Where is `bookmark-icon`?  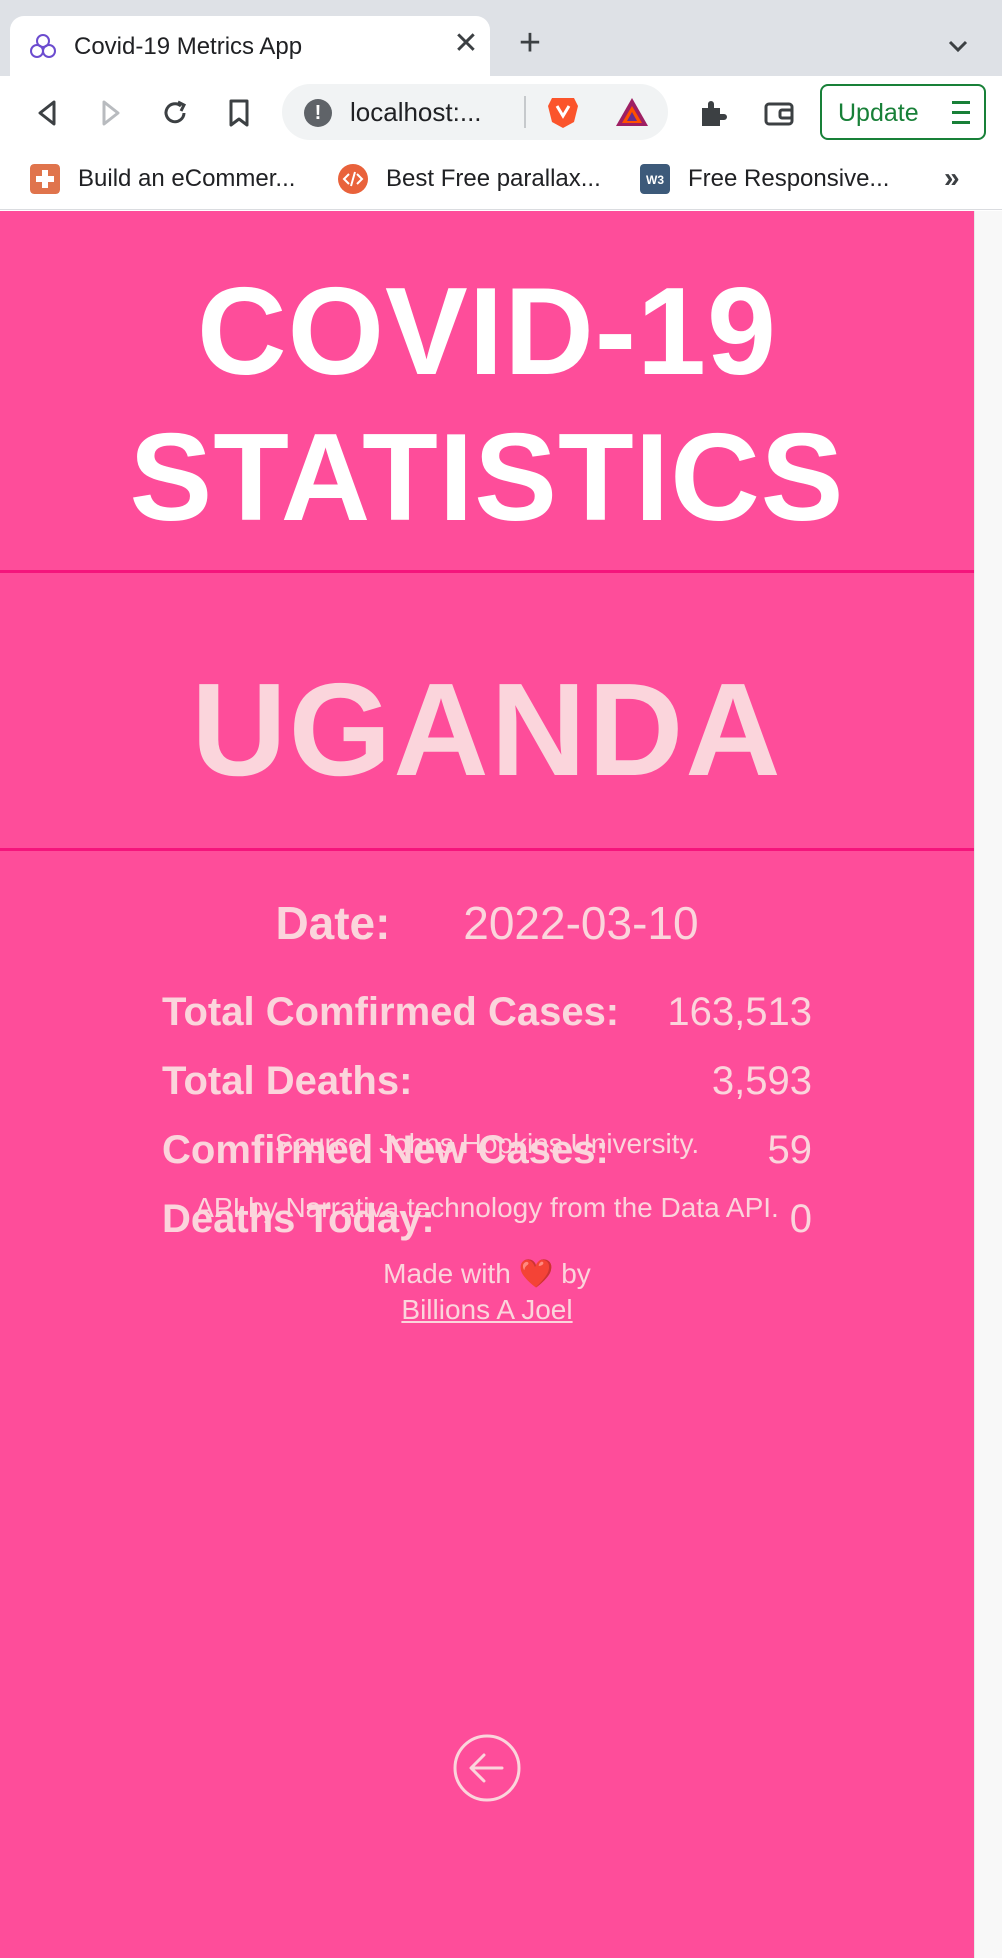 bookmark-icon is located at coordinates (239, 113).